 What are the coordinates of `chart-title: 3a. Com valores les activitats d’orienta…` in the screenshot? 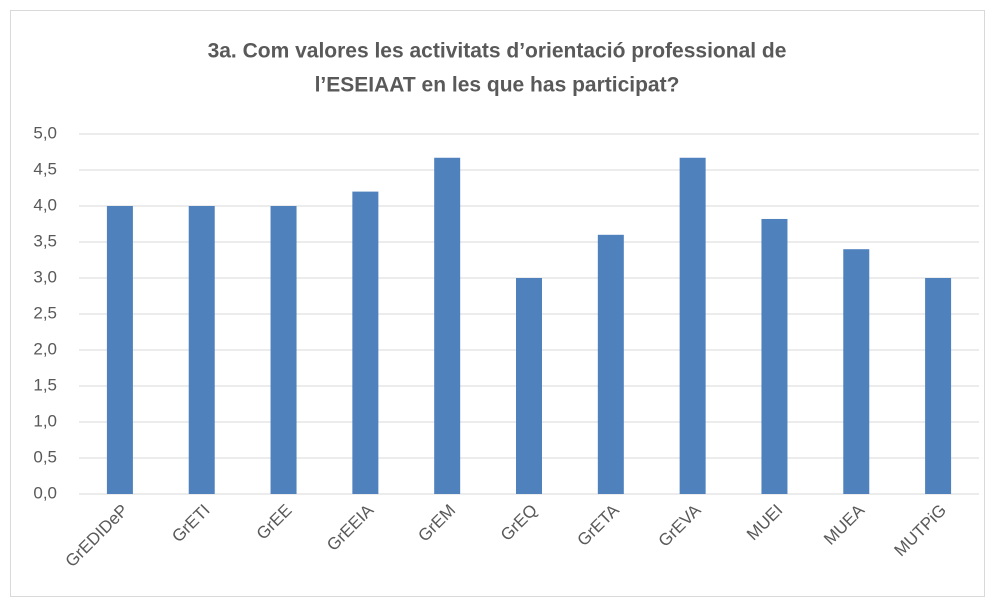 It's located at (497, 51).